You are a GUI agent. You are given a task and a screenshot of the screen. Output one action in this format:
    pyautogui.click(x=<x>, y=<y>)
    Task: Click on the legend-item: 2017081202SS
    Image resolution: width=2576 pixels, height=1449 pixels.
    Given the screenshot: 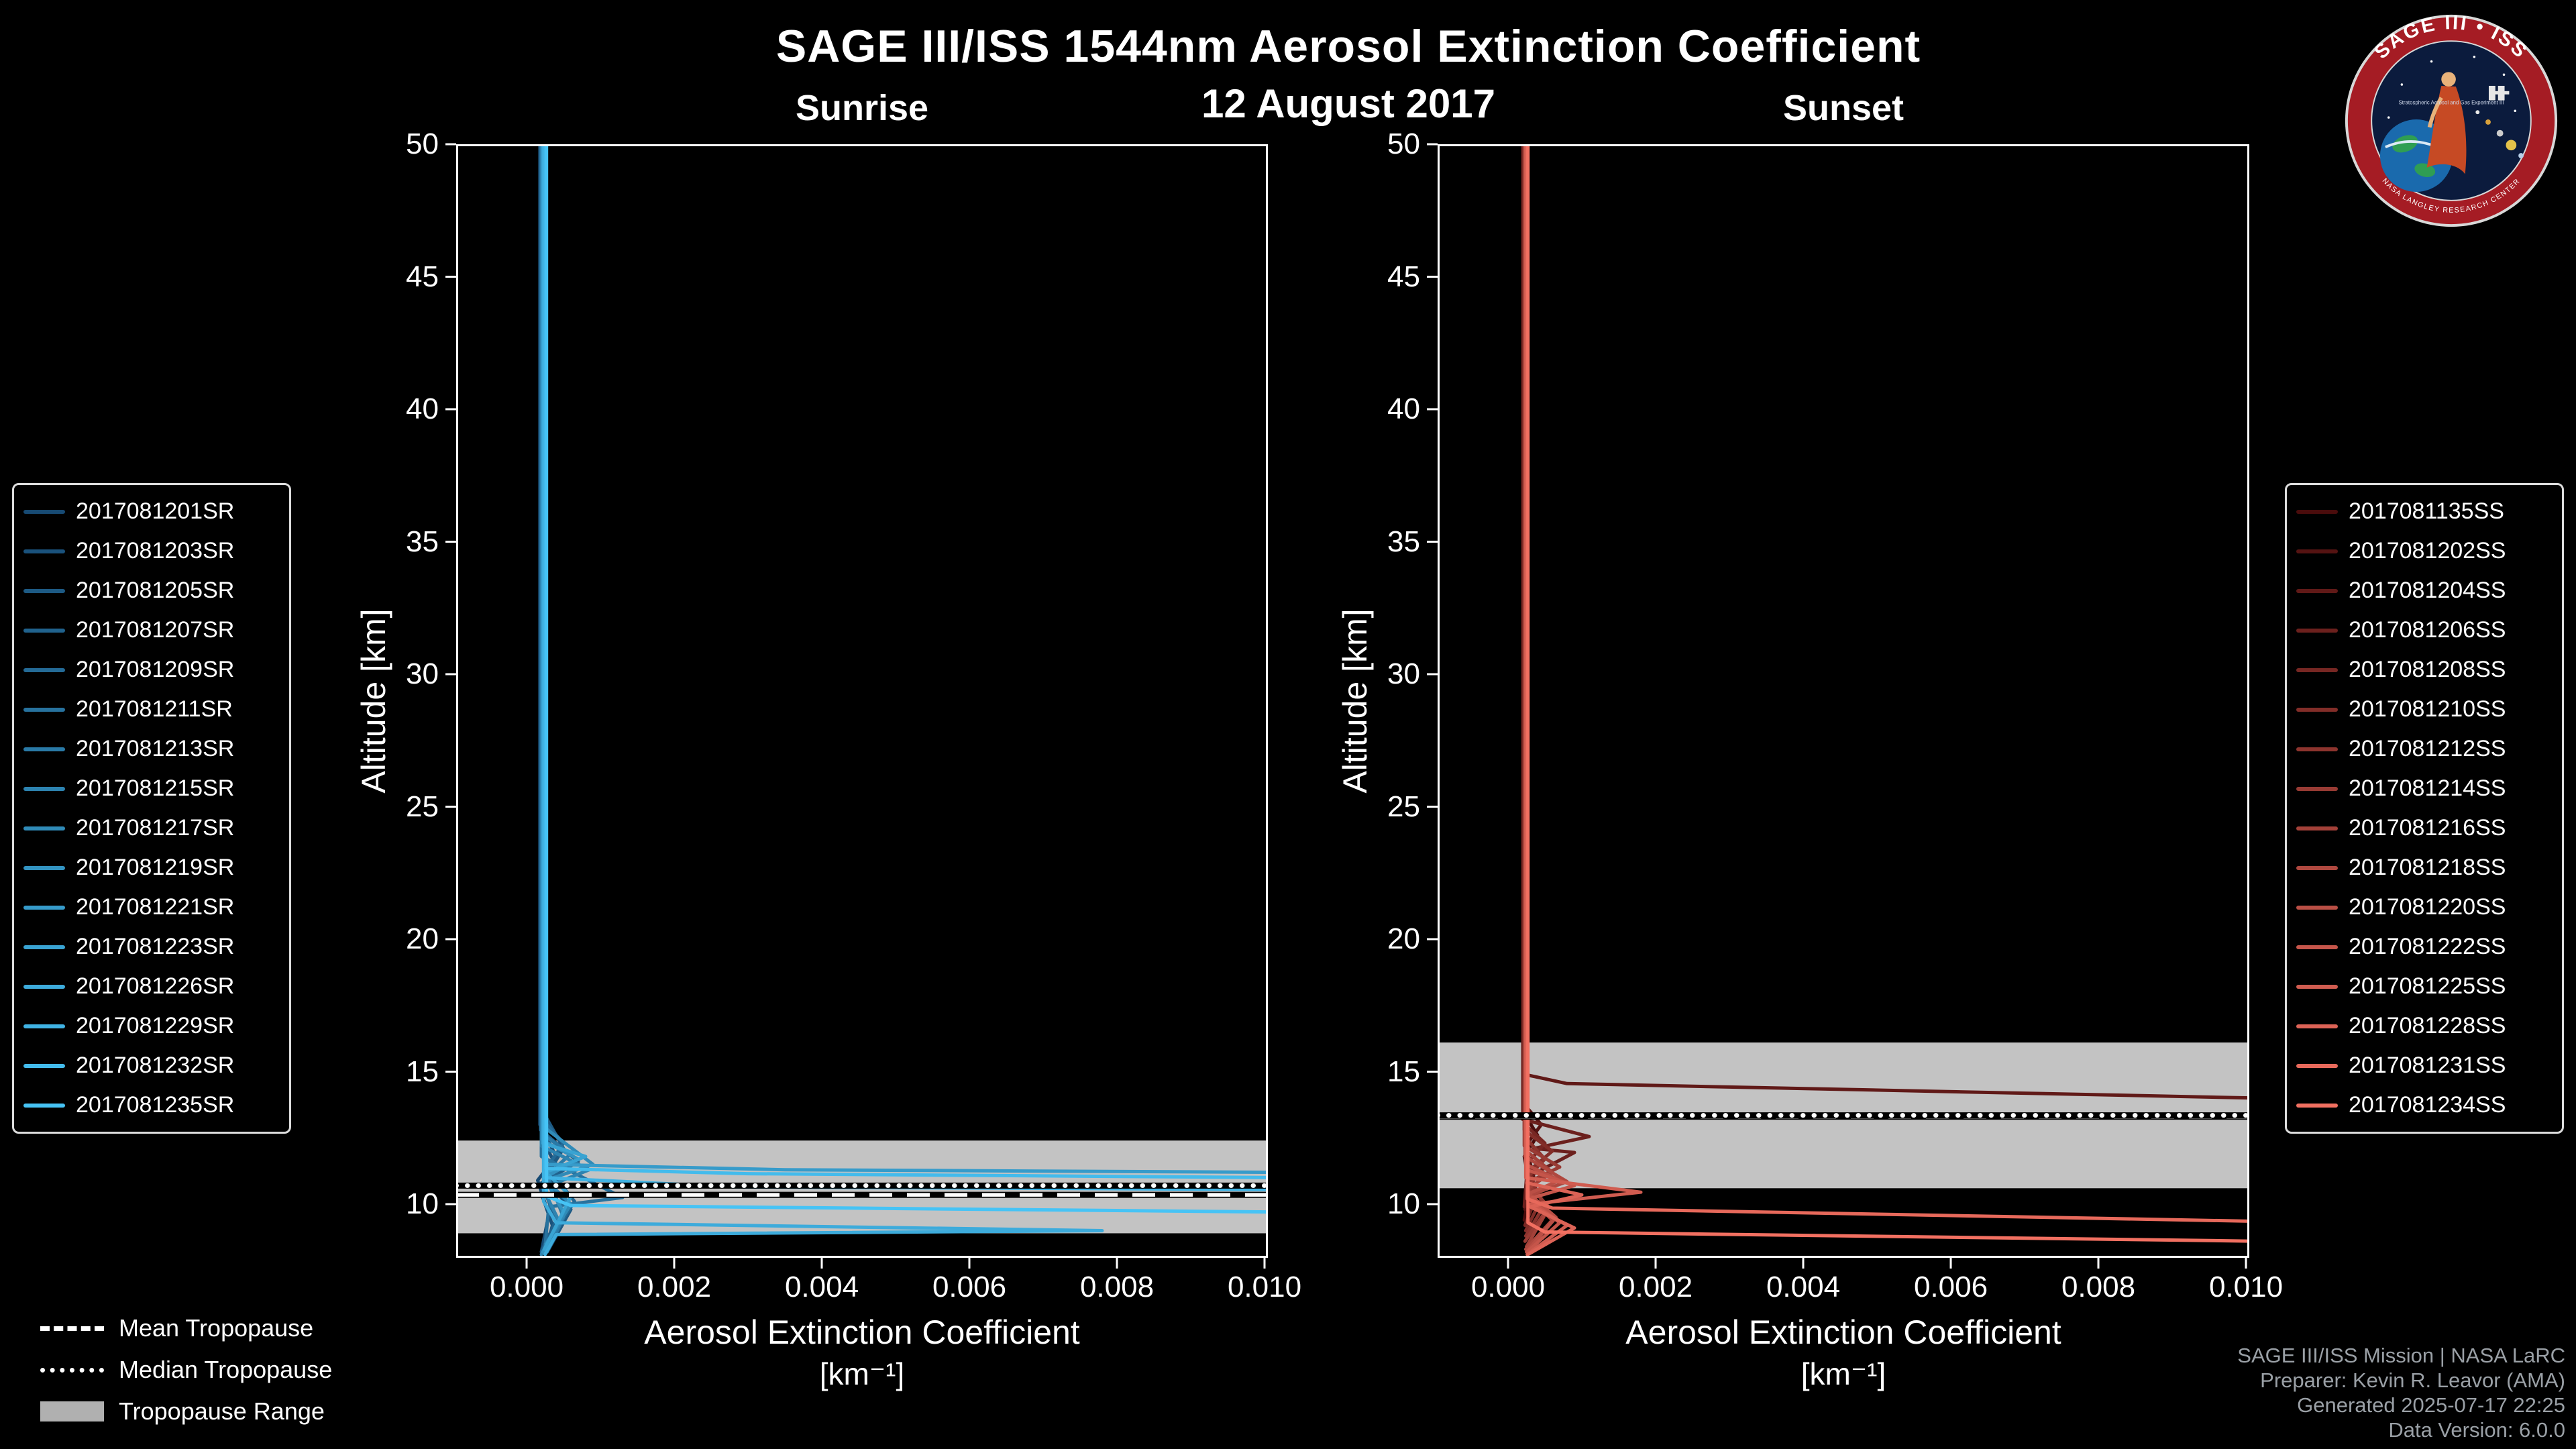 What is the action you would take?
    pyautogui.click(x=2424, y=551)
    